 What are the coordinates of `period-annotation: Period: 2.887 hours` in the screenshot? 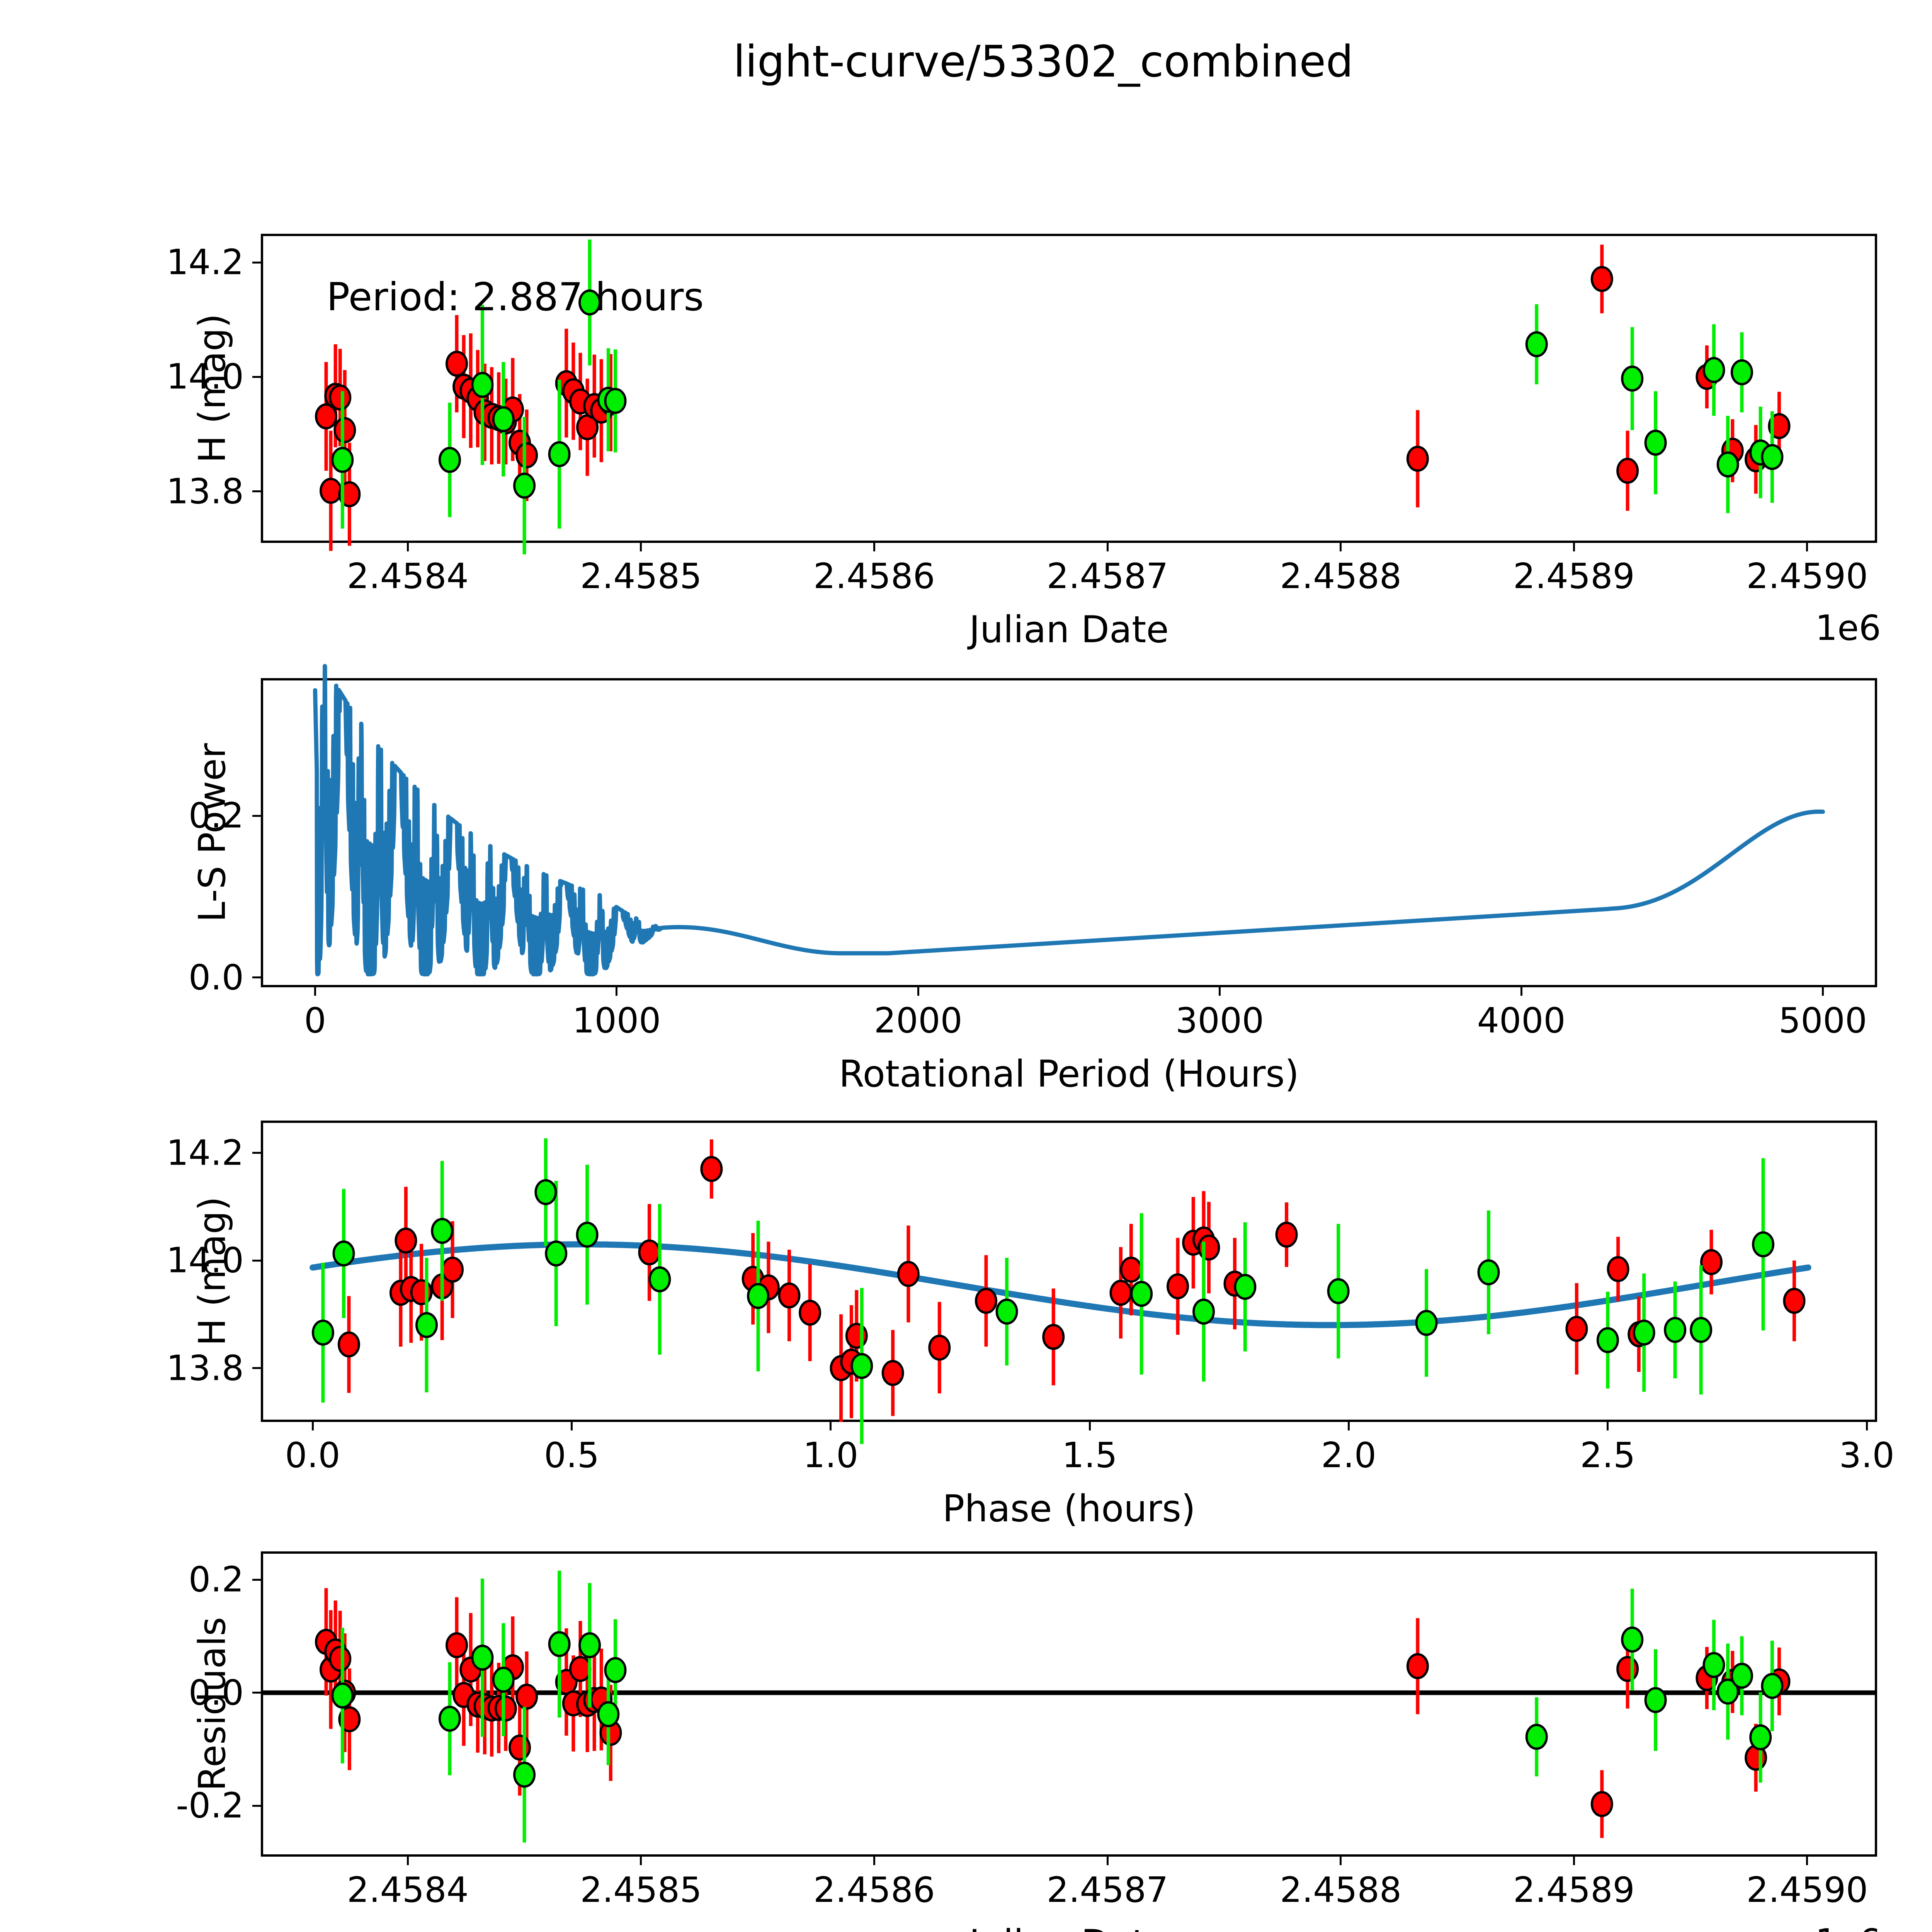 It's located at (515, 297).